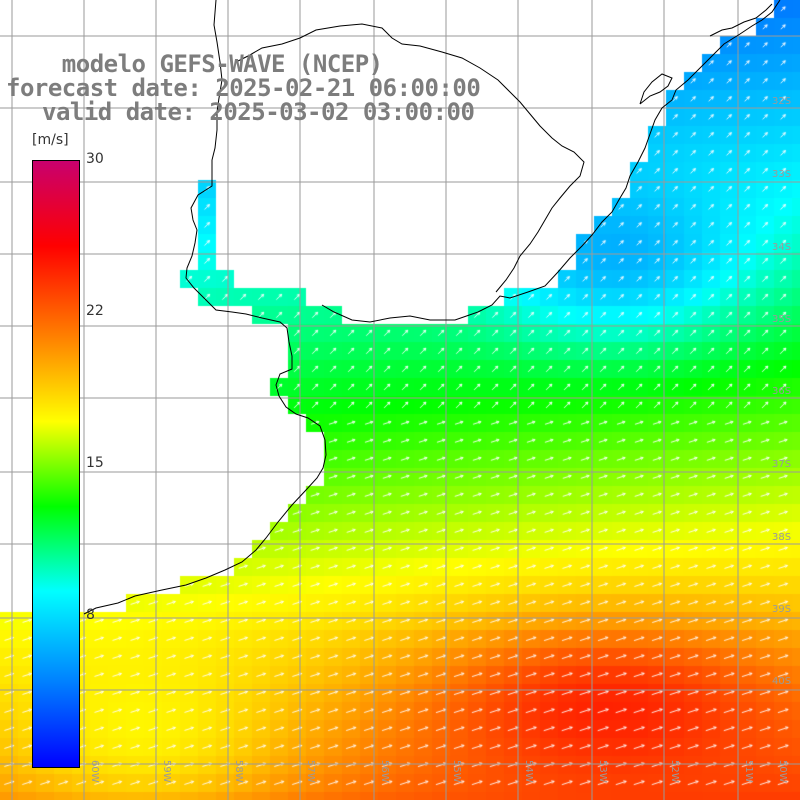 The image size is (800, 800). Describe the element at coordinates (528, 771) in the screenshot. I see `longitude-label: 54W` at that location.